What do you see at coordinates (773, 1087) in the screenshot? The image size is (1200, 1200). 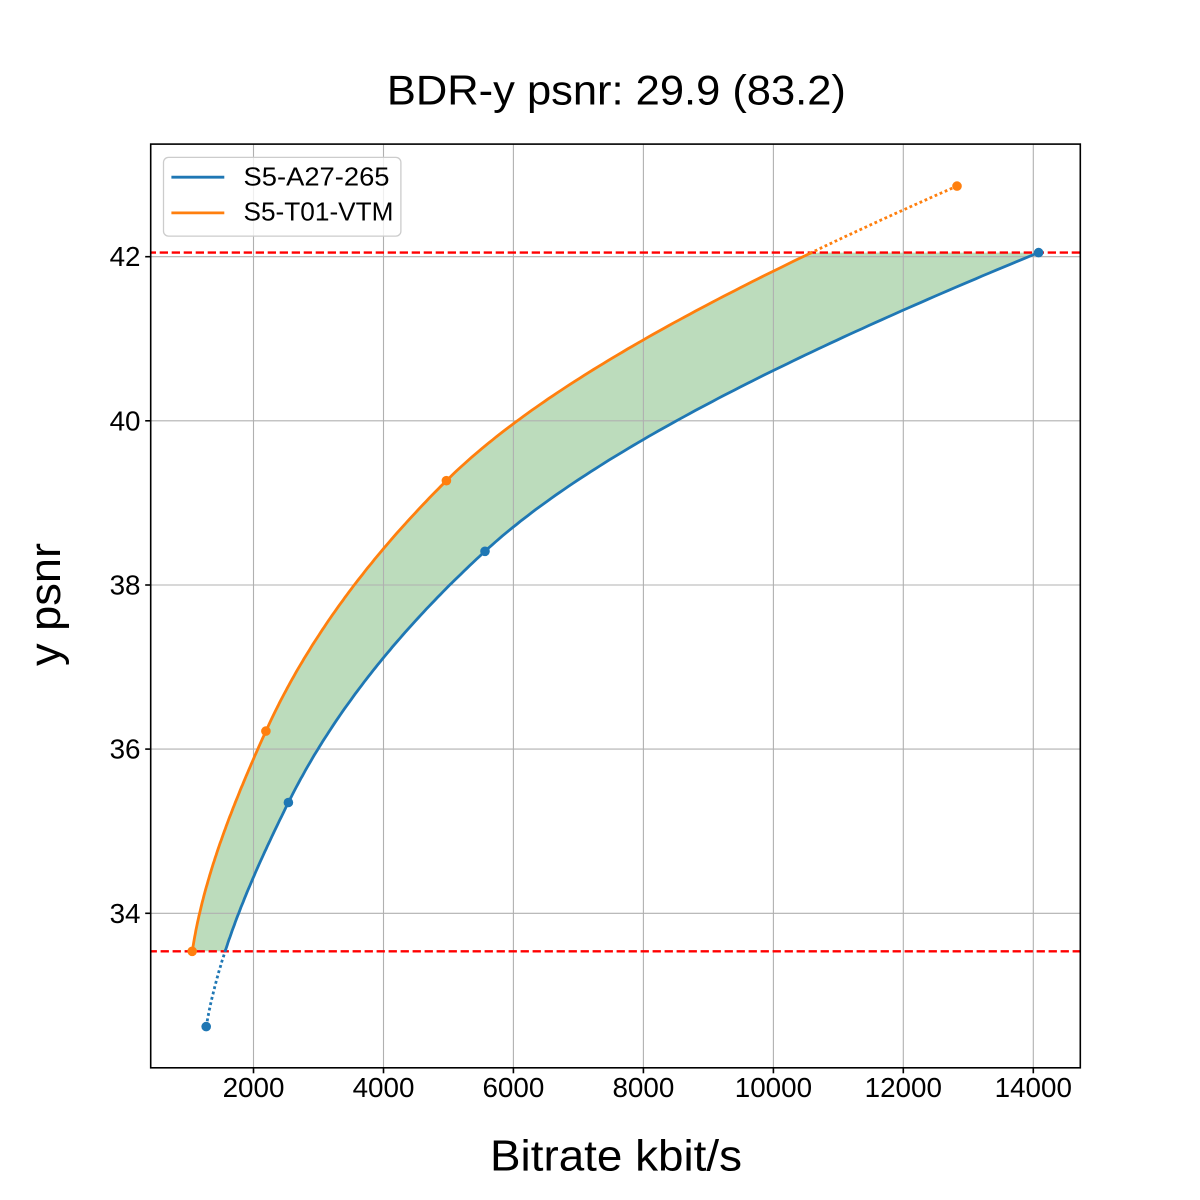 I see `svg-text: 10000` at bounding box center [773, 1087].